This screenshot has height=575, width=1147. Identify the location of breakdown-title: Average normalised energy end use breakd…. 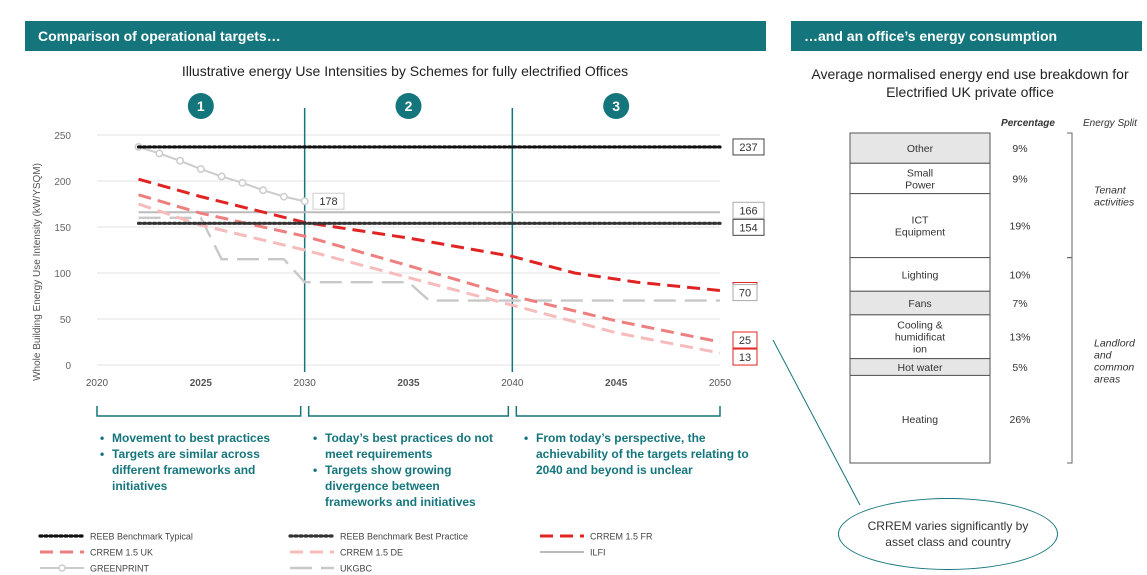
(970, 83).